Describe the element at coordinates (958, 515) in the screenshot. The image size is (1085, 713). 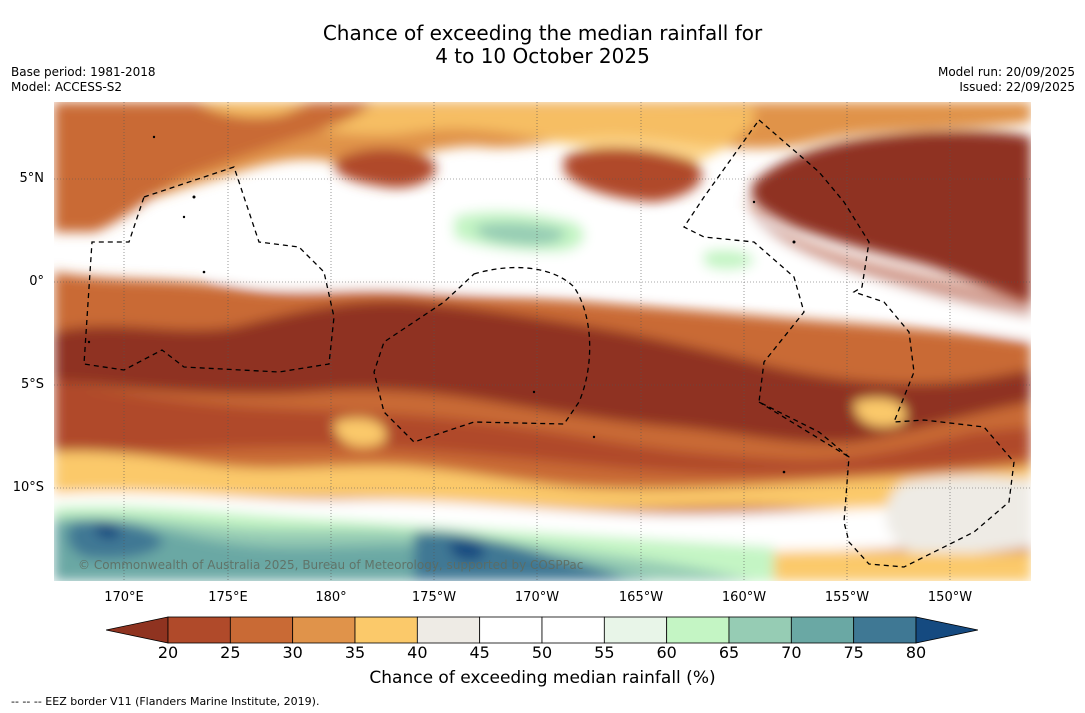
I see `region-south-gray` at that location.